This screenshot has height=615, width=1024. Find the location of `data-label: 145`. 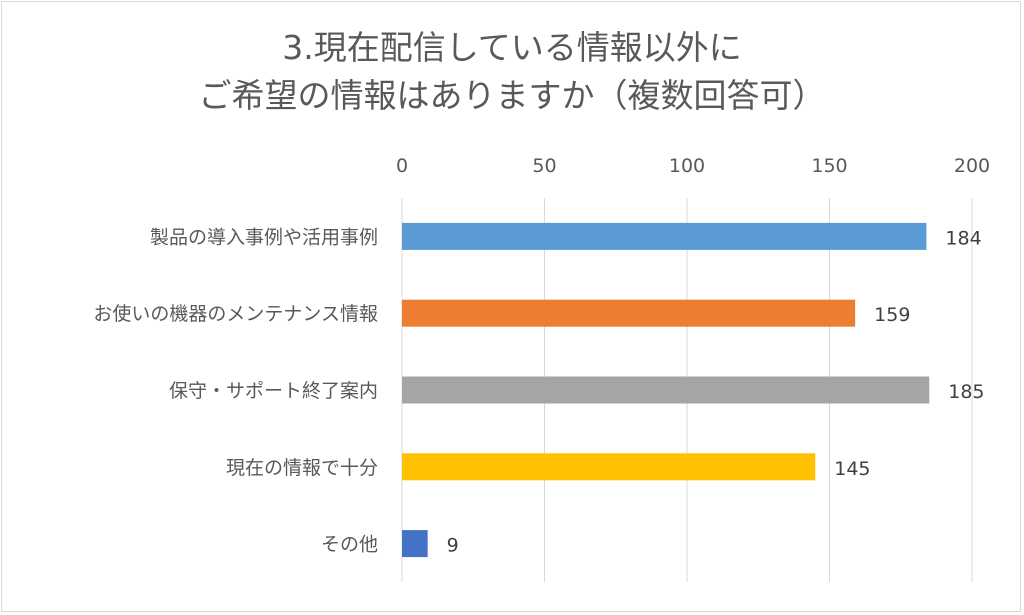

data-label: 145 is located at coordinates (852, 469).